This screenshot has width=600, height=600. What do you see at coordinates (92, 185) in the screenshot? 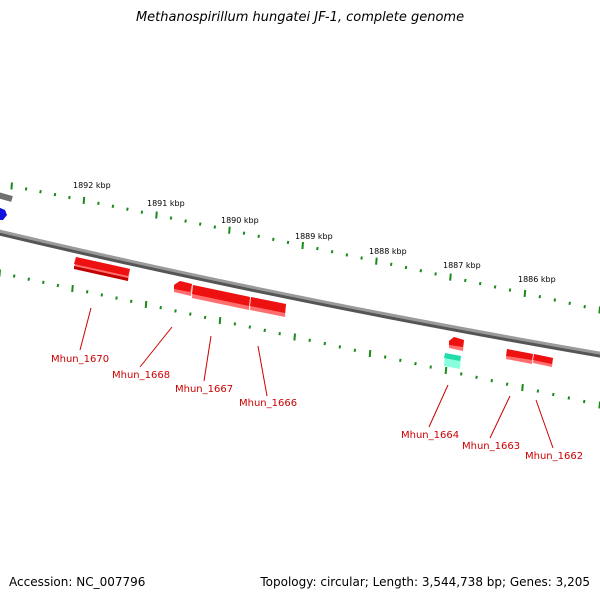
I see `scale-label-1892: 1892 kbp` at bounding box center [92, 185].